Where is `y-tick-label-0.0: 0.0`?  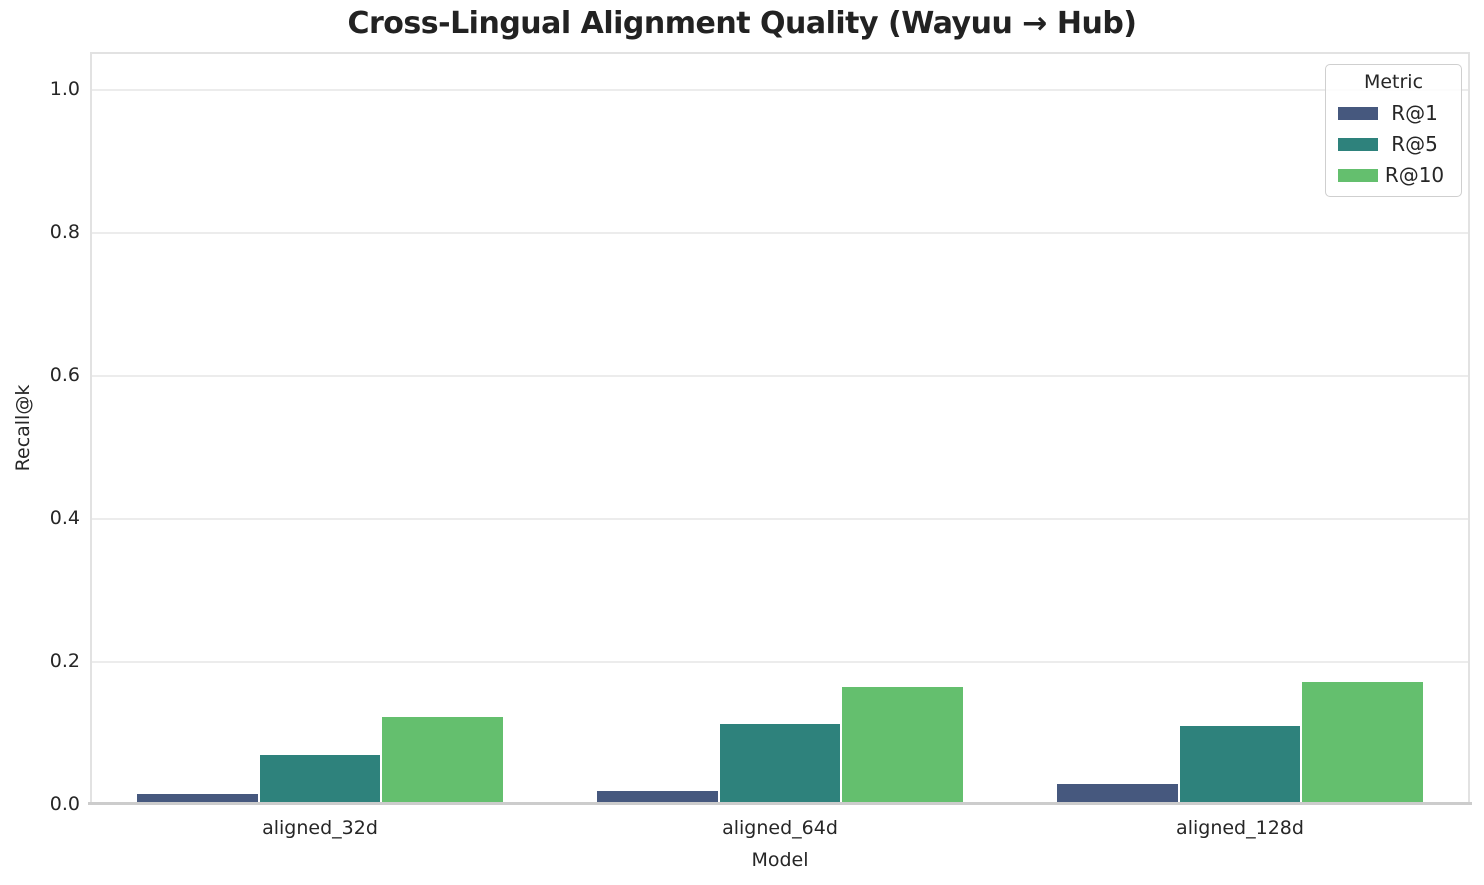 y-tick-label-0.0: 0.0 is located at coordinates (64, 804).